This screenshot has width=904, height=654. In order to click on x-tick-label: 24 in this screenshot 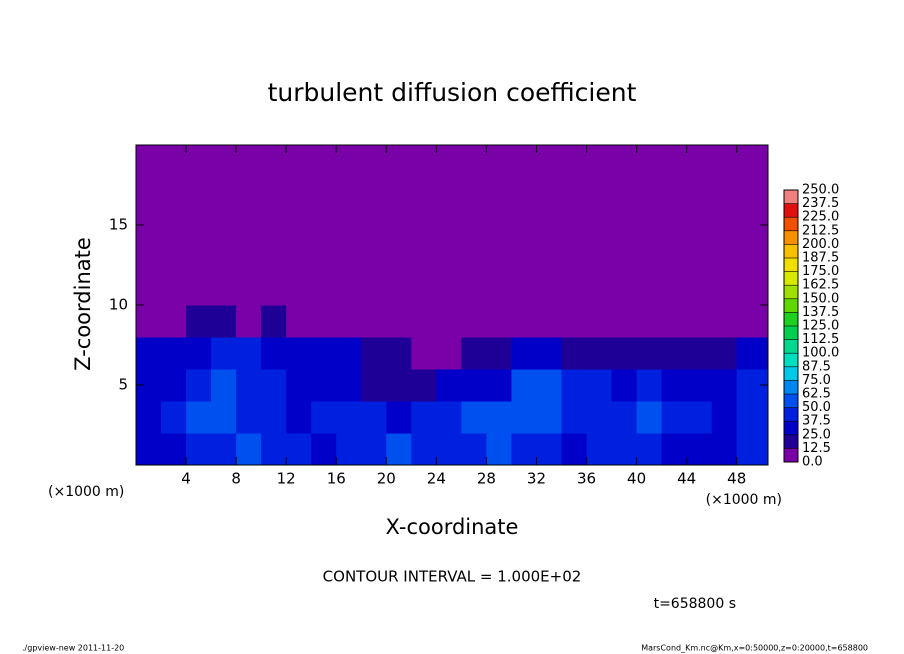, I will do `click(436, 479)`.